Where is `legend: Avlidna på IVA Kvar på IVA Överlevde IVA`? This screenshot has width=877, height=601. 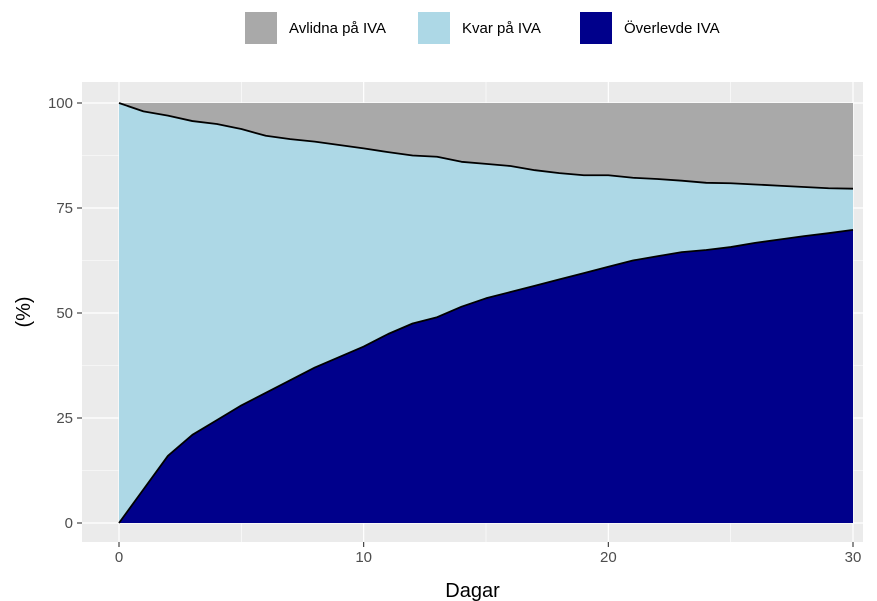 legend: Avlidna på IVA Kvar på IVA Överlevde IVA is located at coordinates (482, 28).